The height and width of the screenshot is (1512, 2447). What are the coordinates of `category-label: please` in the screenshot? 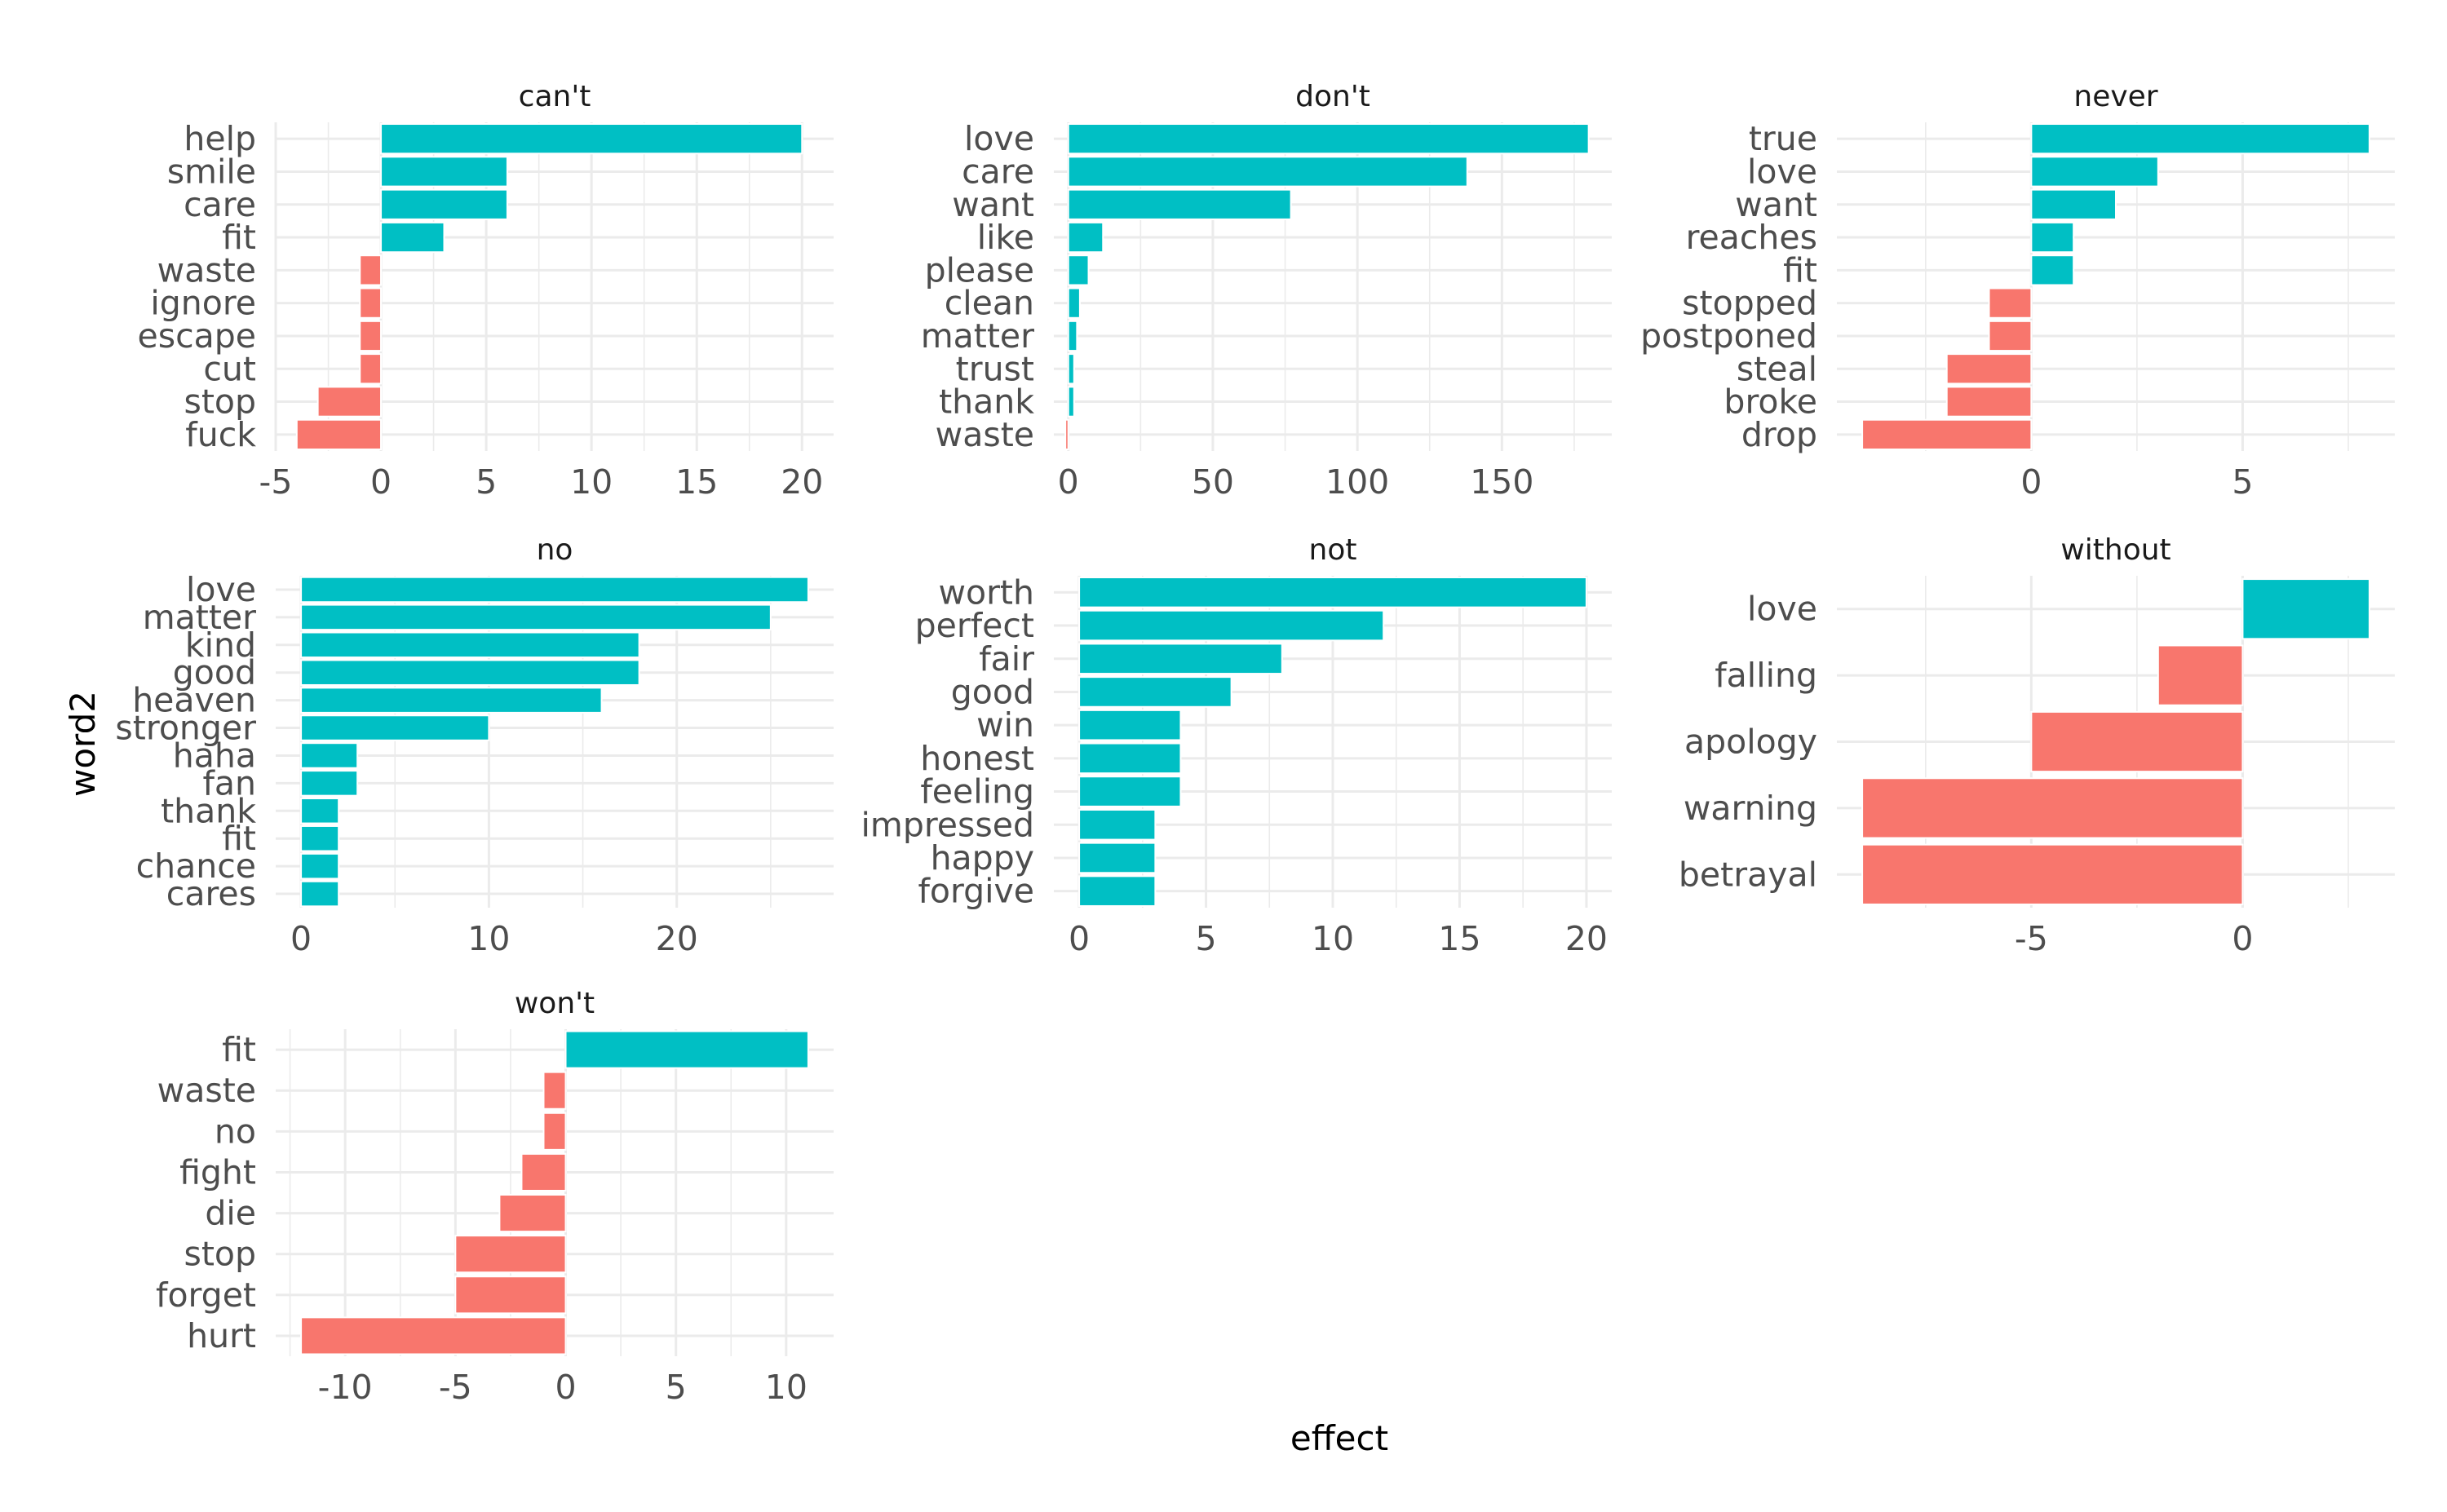 It's located at (979, 270).